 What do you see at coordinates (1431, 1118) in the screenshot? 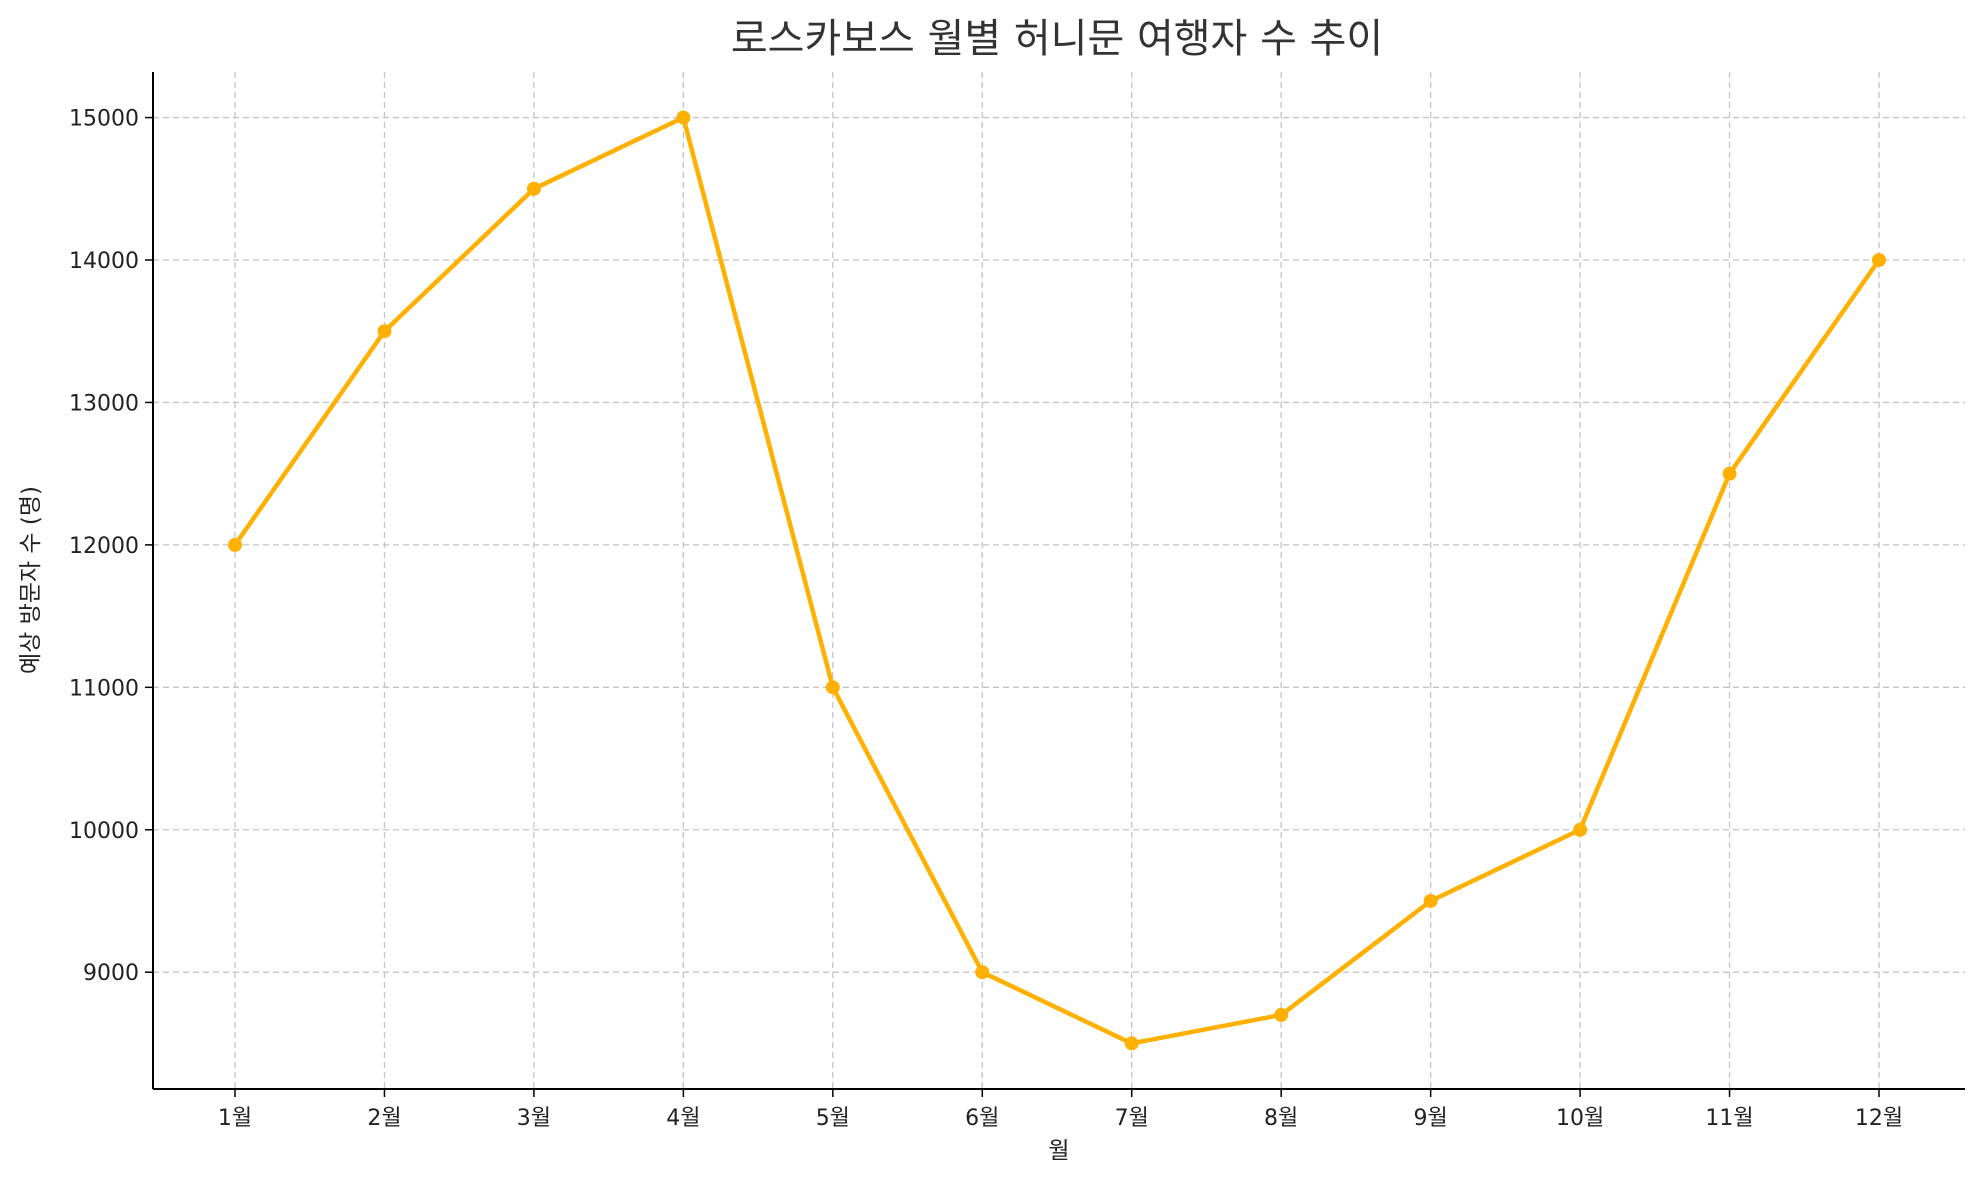
I see `x-tick-label: 9월` at bounding box center [1431, 1118].